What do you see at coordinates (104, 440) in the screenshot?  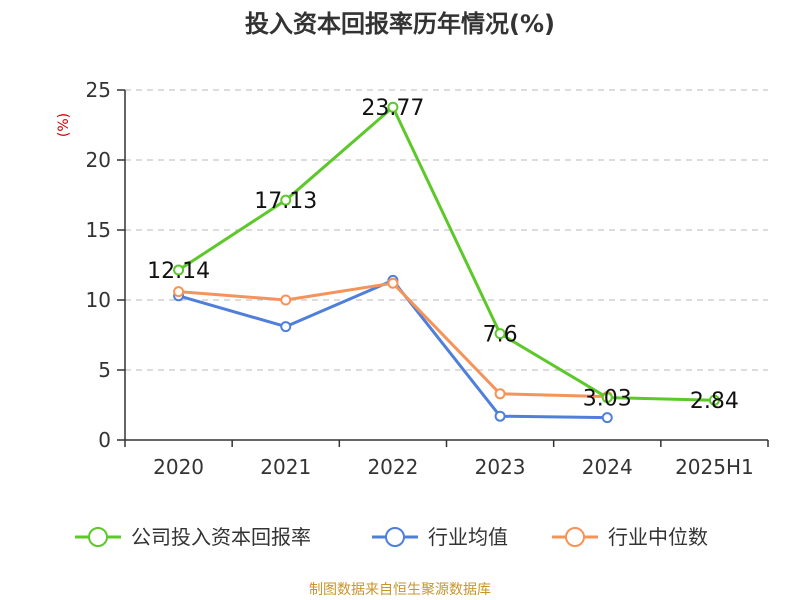 I see `y-tick-label: 0` at bounding box center [104, 440].